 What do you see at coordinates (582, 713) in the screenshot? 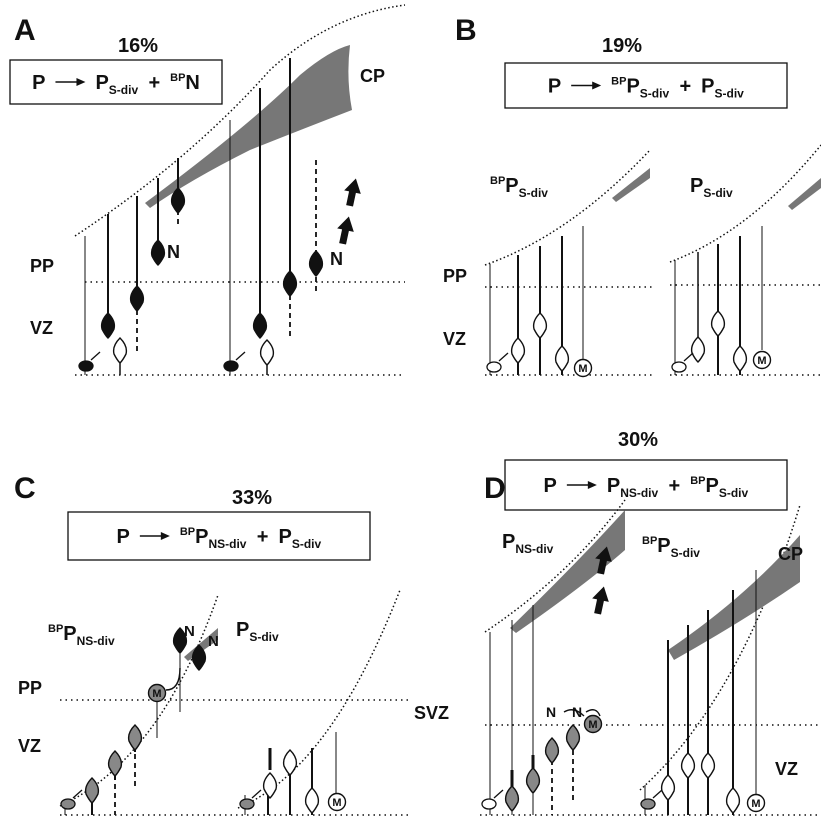
I see `process` at bounding box center [582, 713].